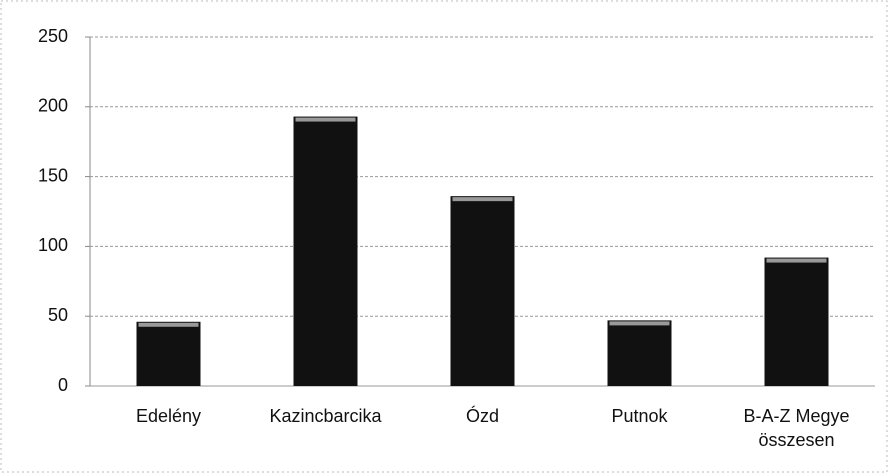 The width and height of the screenshot is (889, 474). I want to click on y-tick-label: 250, so click(53, 36).